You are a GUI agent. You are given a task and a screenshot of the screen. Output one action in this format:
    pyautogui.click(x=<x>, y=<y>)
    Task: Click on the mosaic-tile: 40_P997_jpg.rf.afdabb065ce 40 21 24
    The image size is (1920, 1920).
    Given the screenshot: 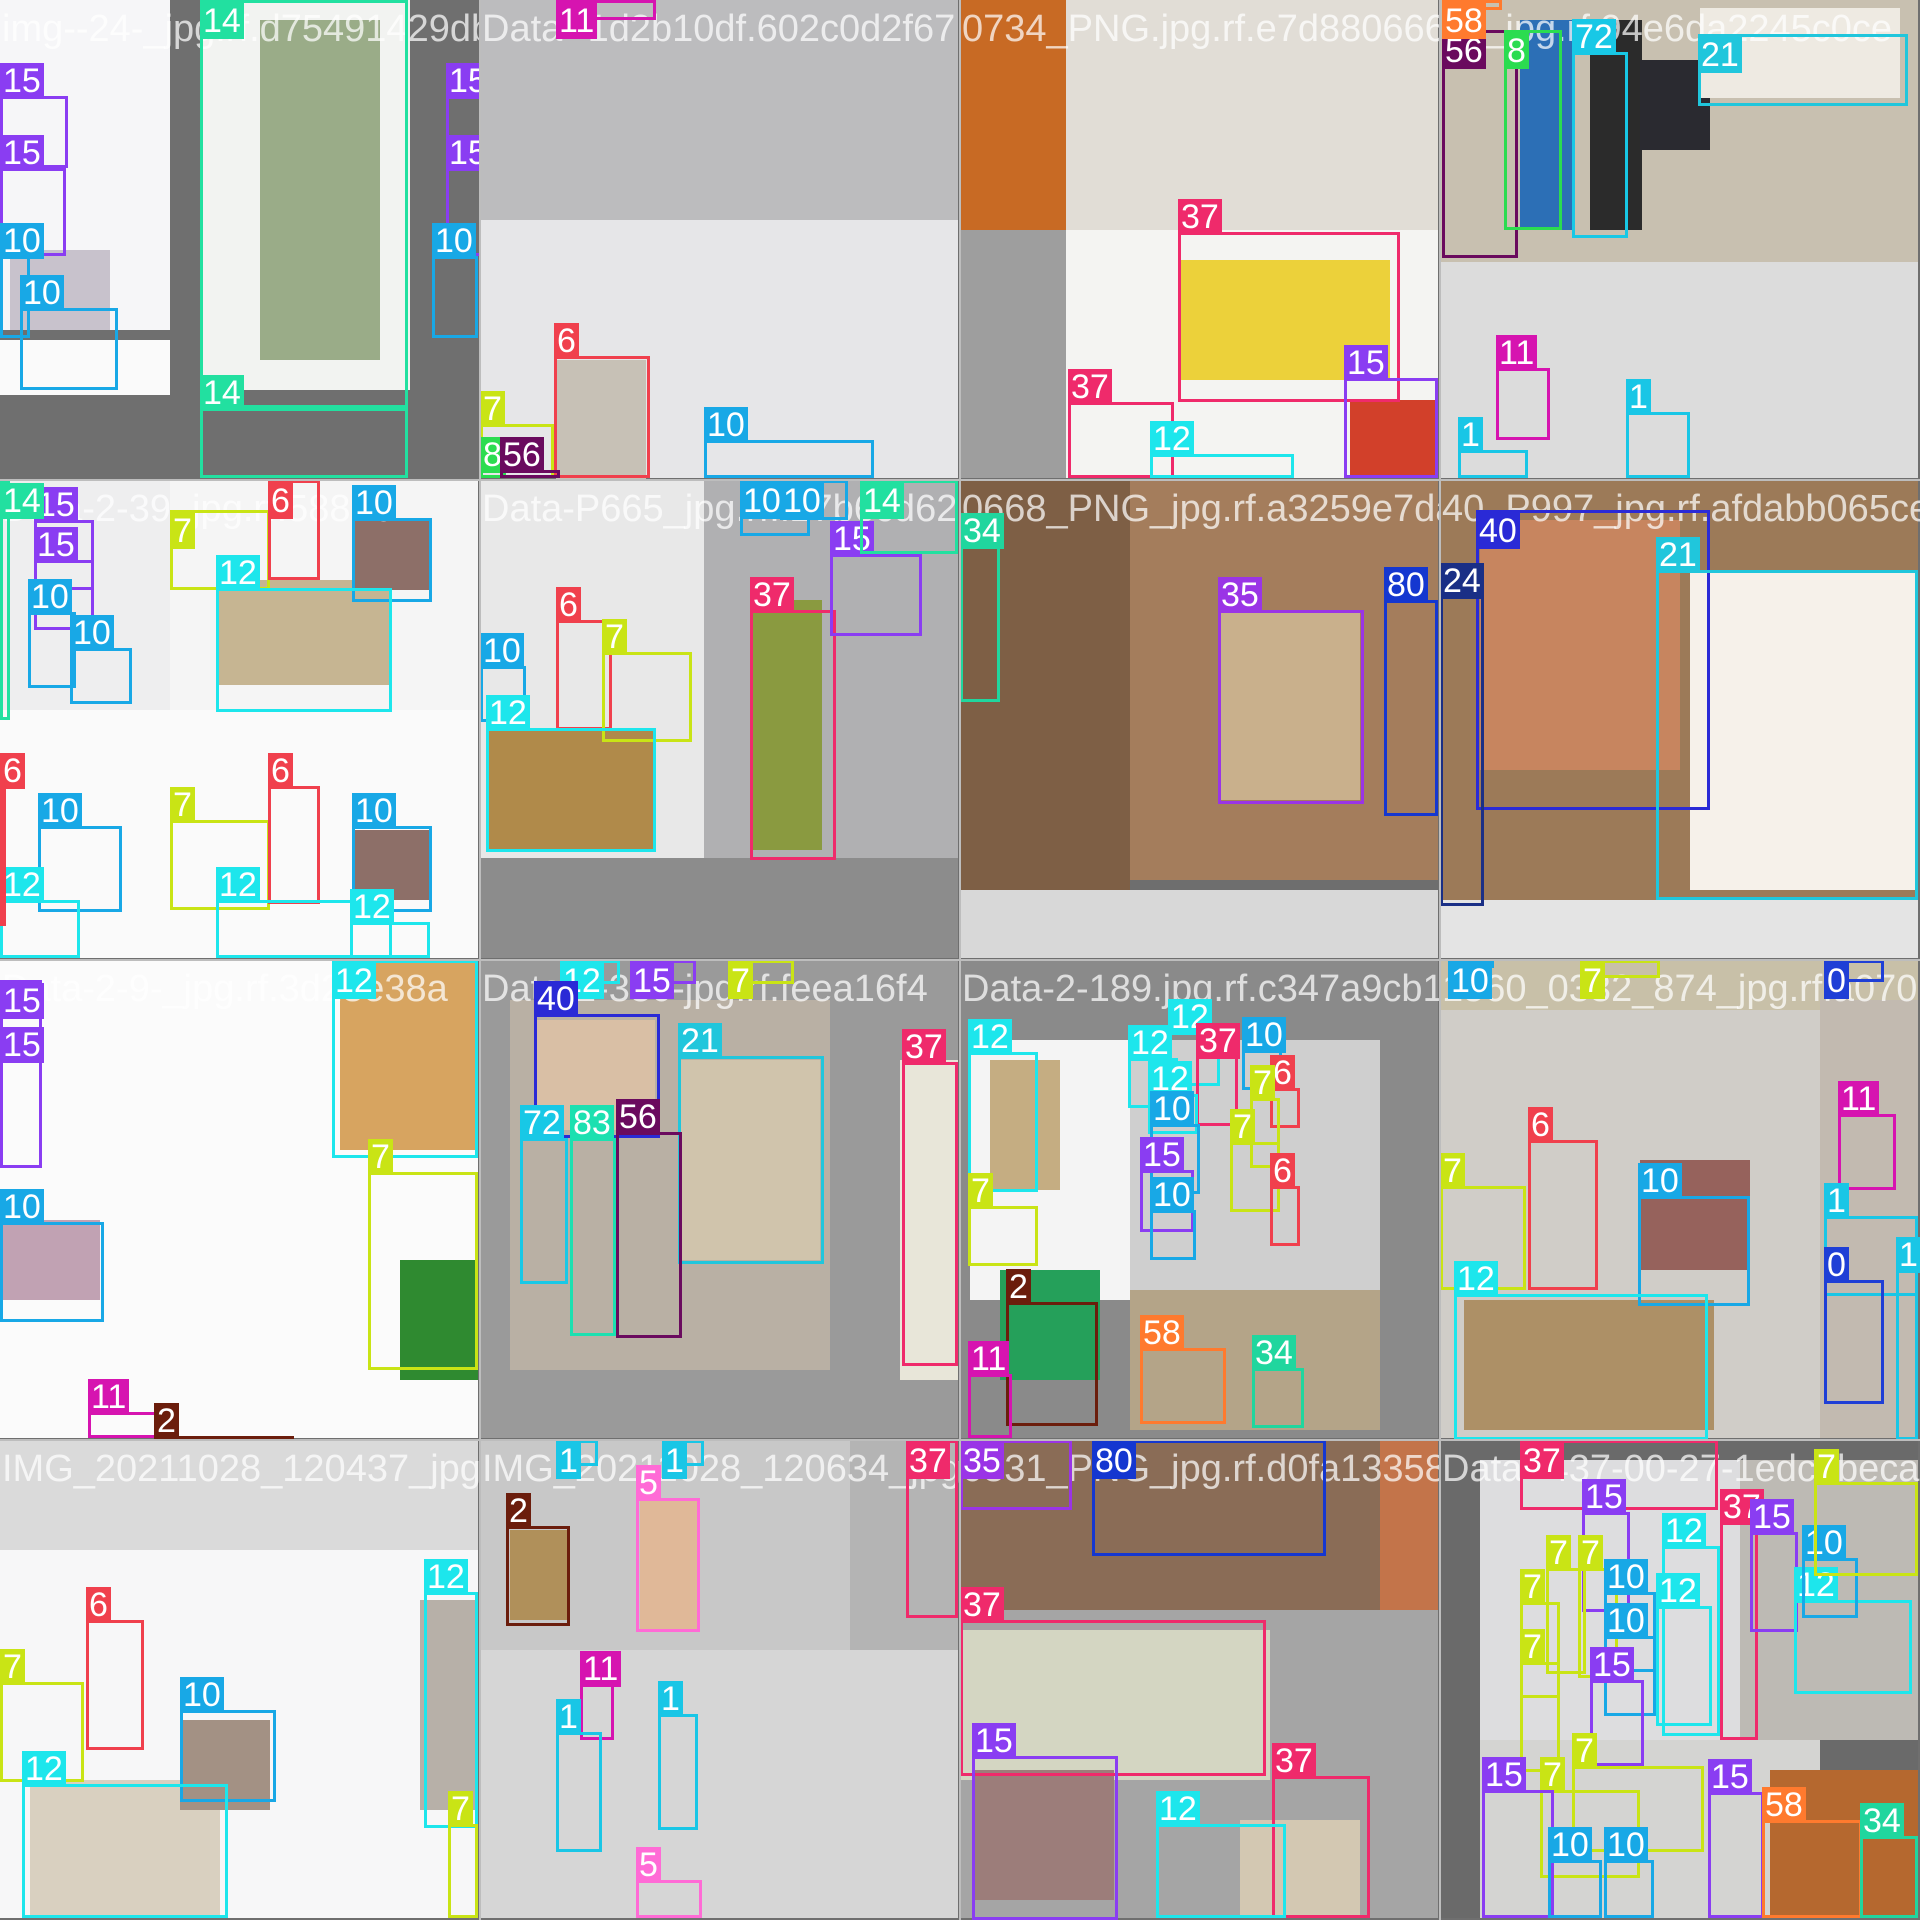 What is the action you would take?
    pyautogui.click(x=1680, y=720)
    